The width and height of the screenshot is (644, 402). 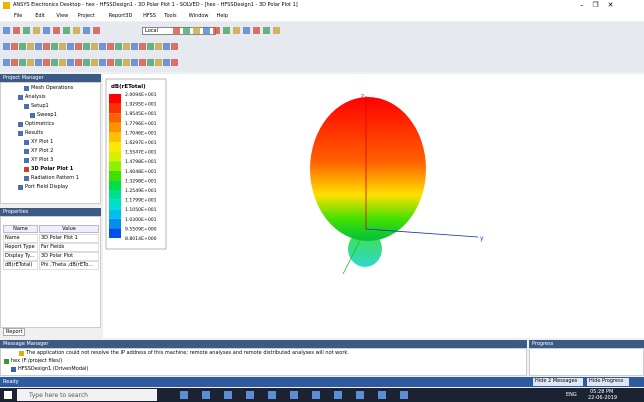 I want to click on status-button: Hide Progress, so click(x=608, y=382).